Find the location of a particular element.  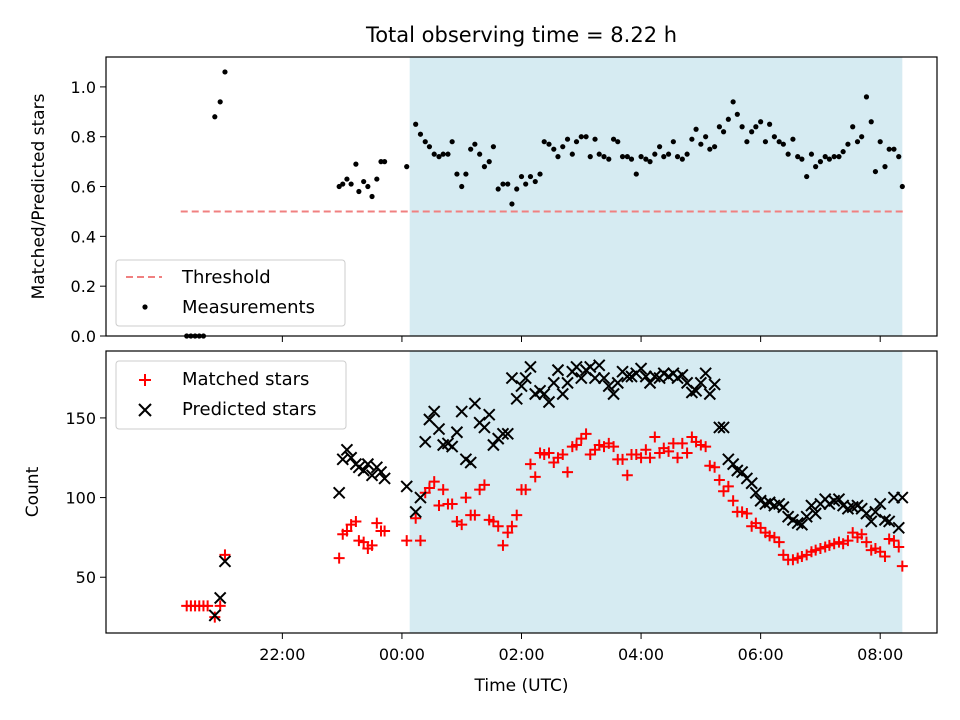

y-tick-label: 0.8 is located at coordinates (83, 137).